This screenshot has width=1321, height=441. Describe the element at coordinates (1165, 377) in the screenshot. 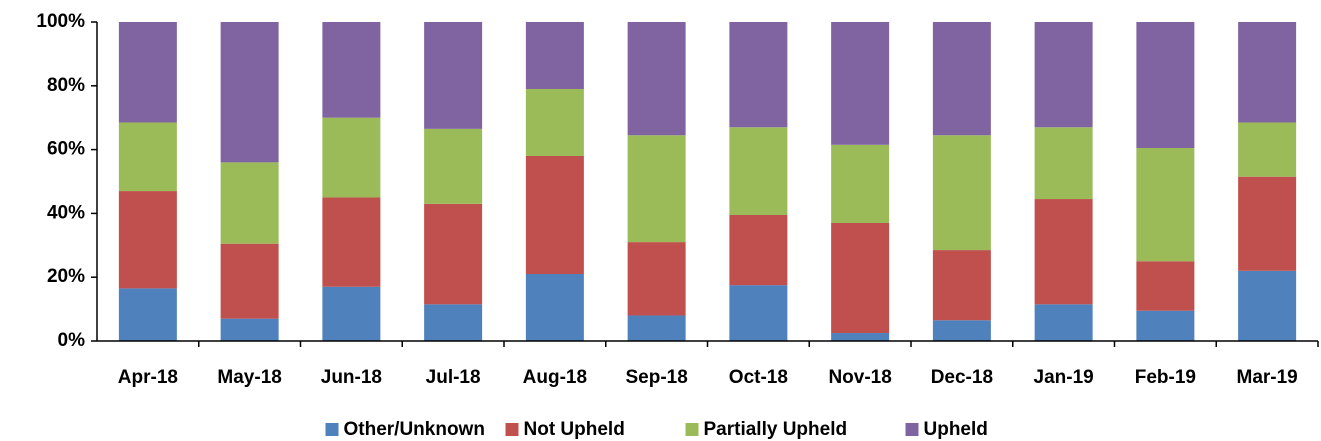

I see `x-tick-label: Feb-19` at that location.